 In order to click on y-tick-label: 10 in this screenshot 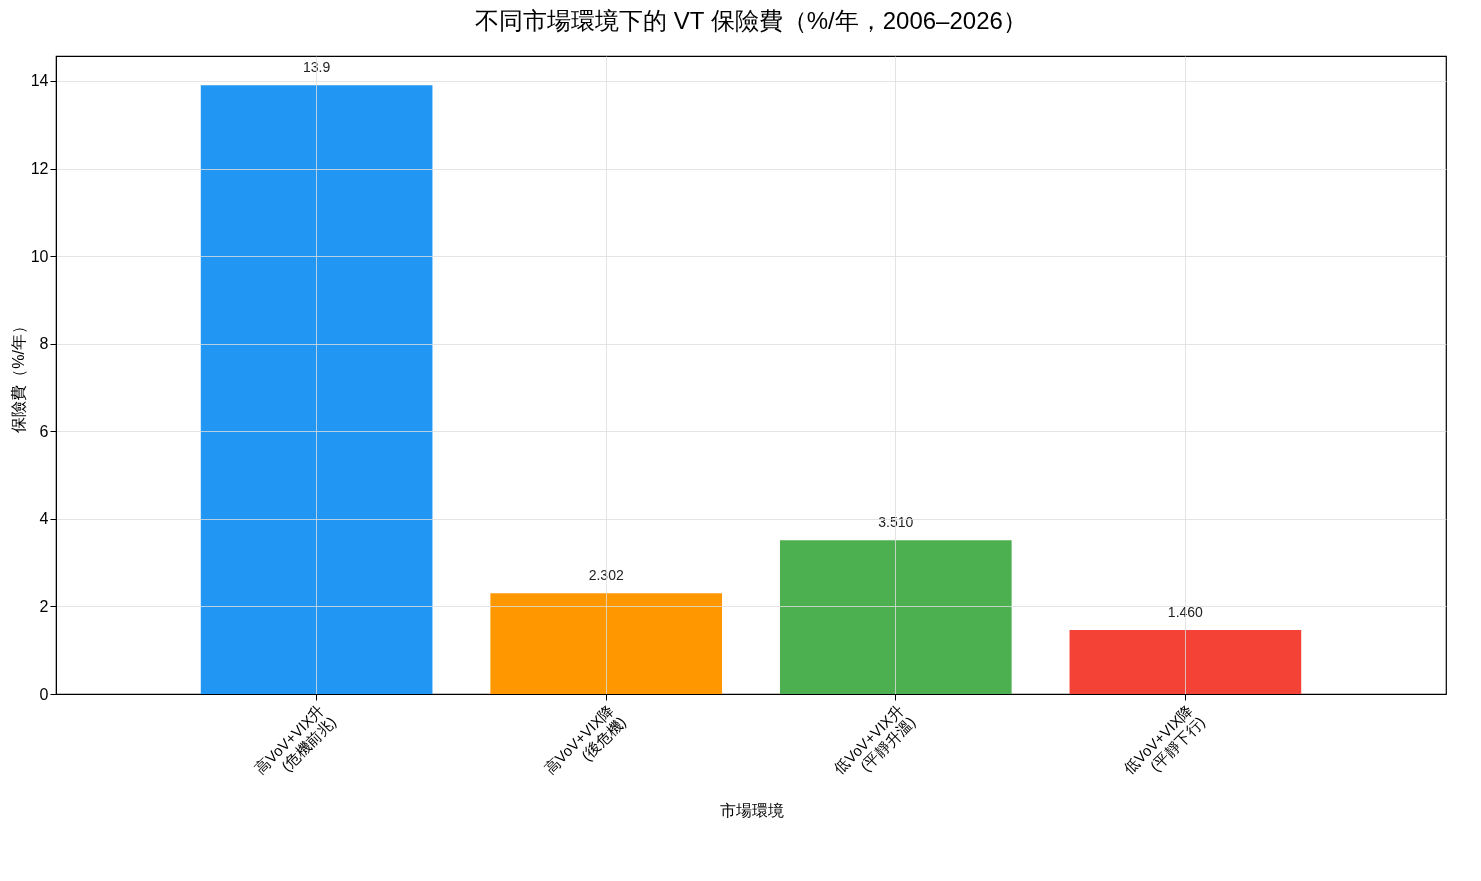, I will do `click(39, 256)`.